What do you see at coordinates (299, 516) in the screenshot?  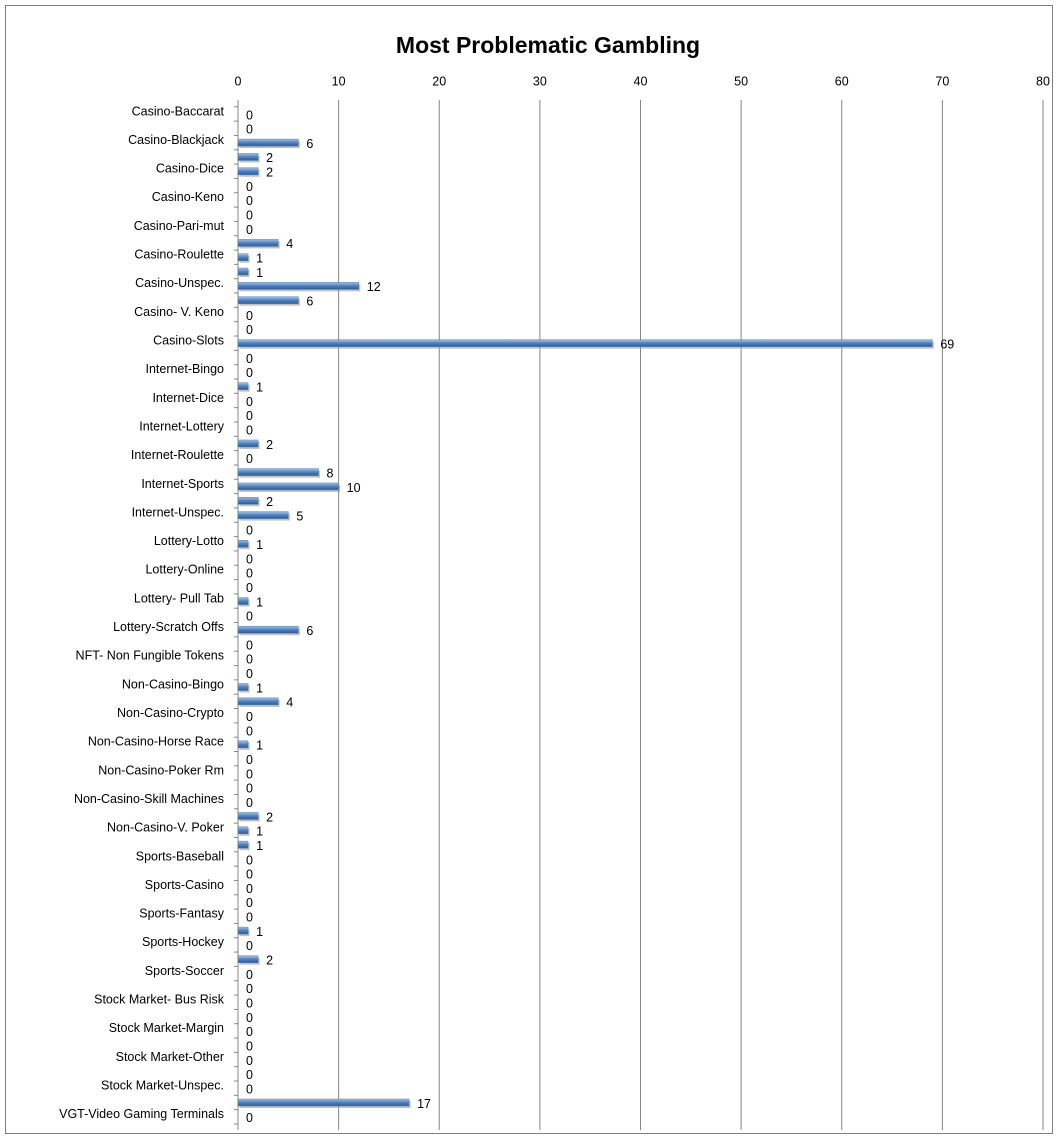 I see `data-label: 5` at bounding box center [299, 516].